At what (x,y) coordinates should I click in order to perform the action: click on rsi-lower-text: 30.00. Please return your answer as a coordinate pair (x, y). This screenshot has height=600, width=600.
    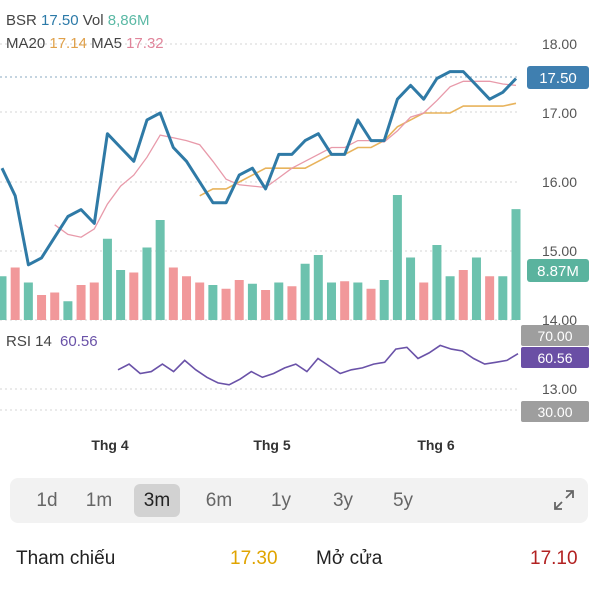
    Looking at the image, I should click on (554, 412).